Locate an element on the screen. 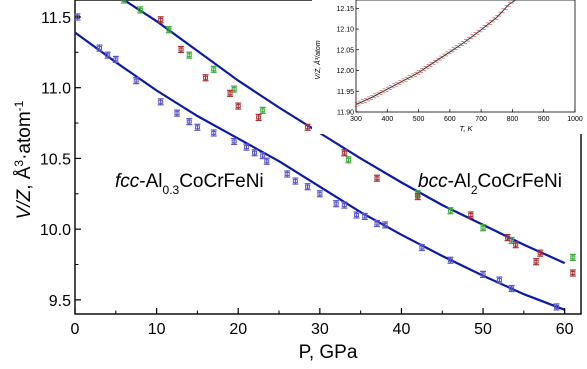  y-tick-label: 11.0 is located at coordinates (56, 89).